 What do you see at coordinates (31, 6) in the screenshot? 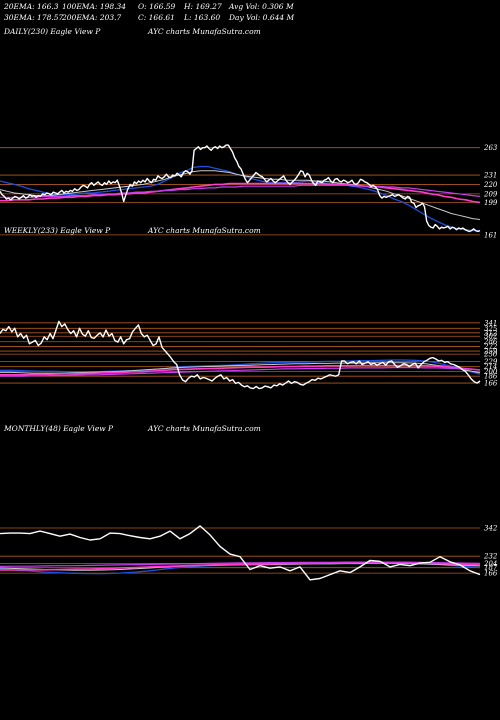
I see `ema20-readout: 20EMA: 166.3` at bounding box center [31, 6].